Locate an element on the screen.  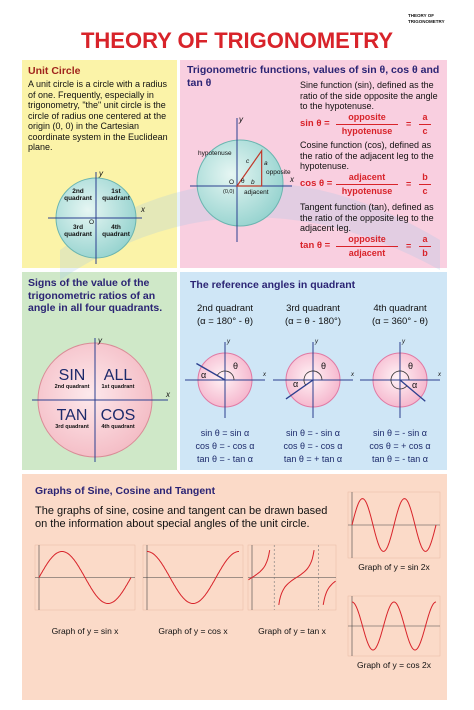
angle-rule: (α = 180° - θ) is located at coordinates (225, 321).